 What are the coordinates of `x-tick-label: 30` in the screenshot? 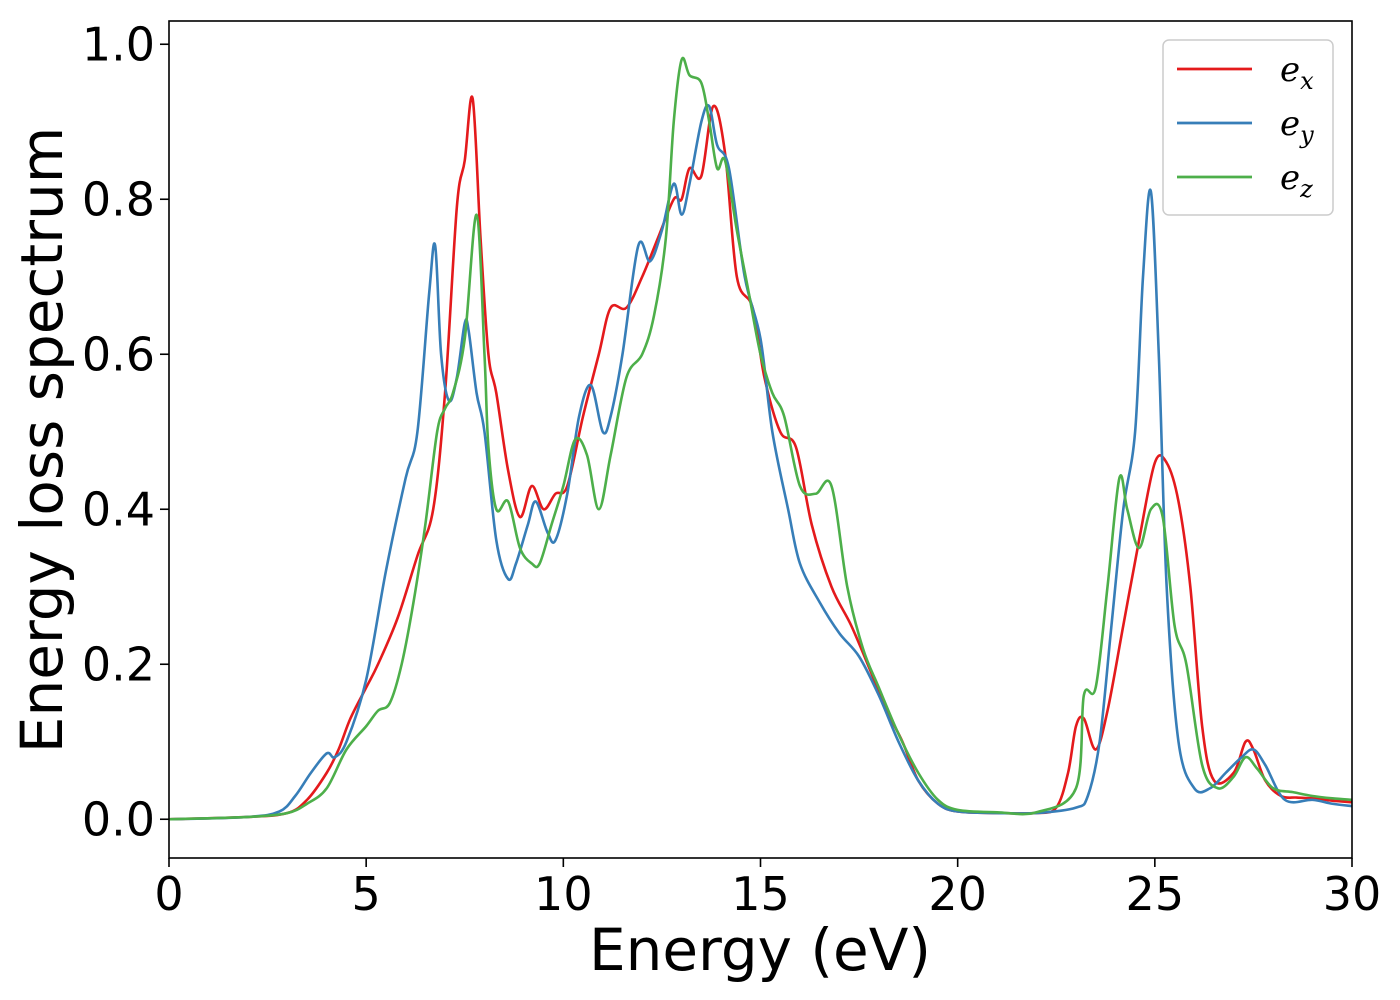 It's located at (1352, 894).